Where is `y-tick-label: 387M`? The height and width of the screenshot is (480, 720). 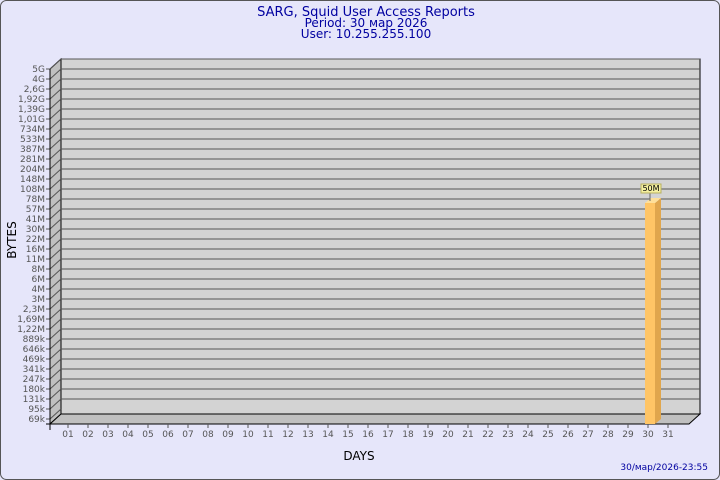
y-tick-label: 387M is located at coordinates (32, 150).